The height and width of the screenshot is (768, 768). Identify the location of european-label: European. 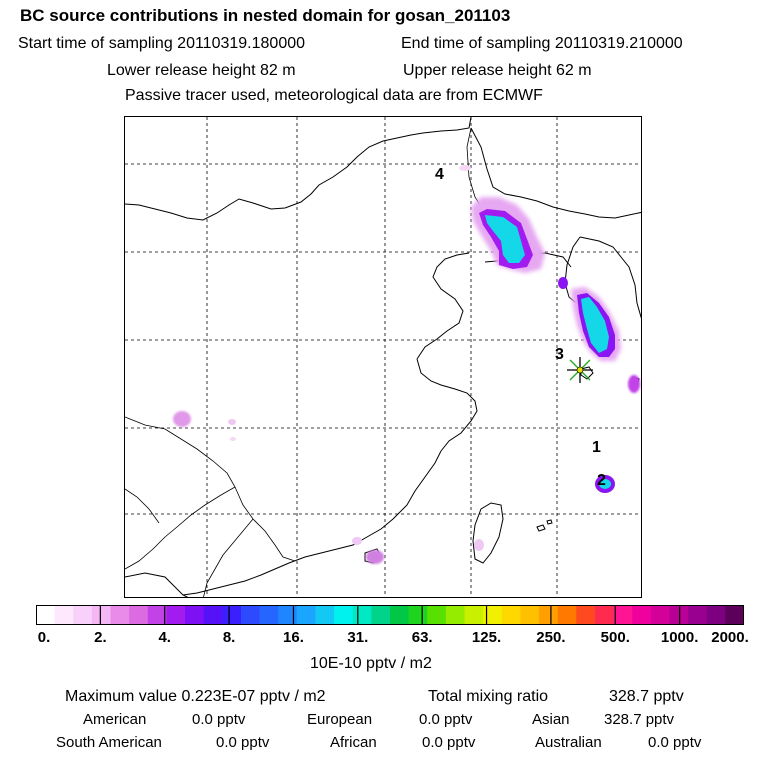
(340, 719).